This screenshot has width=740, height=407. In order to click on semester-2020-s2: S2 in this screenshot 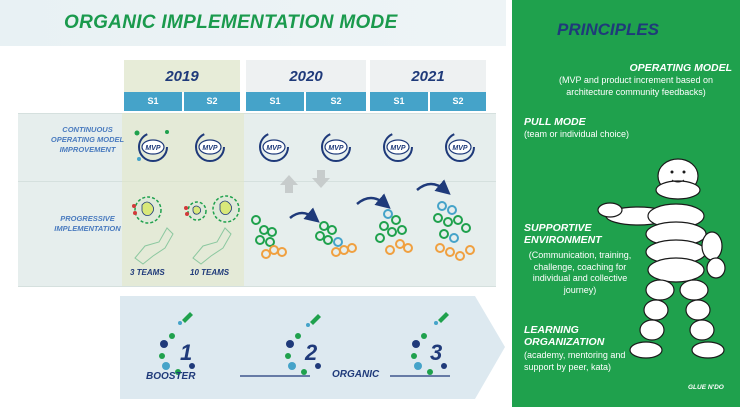, I will do `click(336, 101)`.